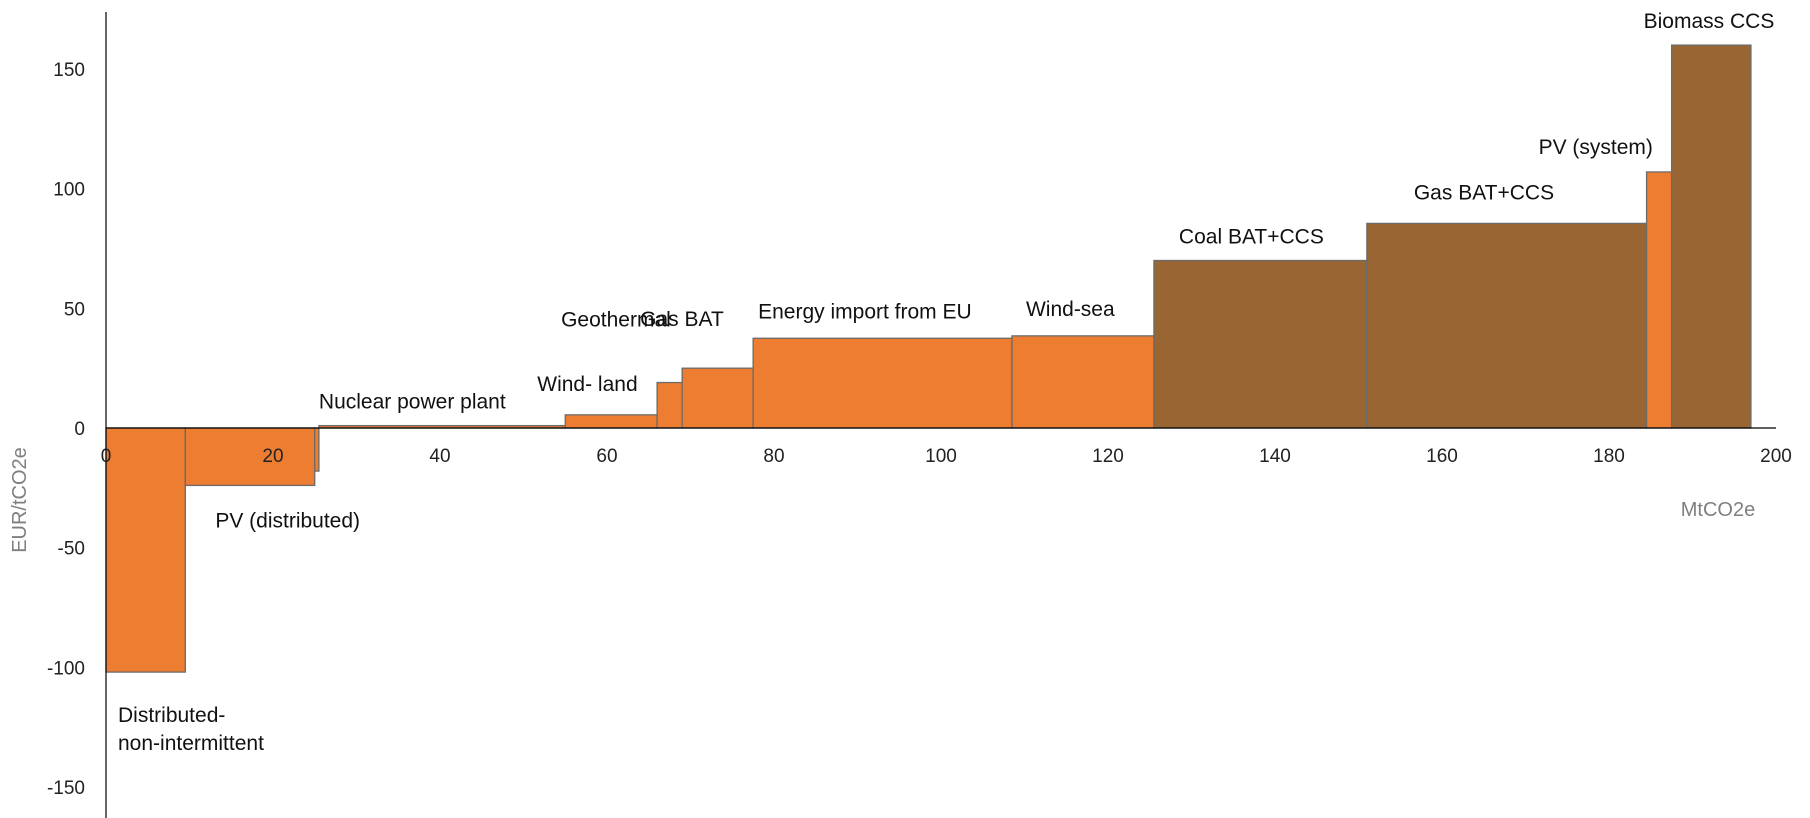 Image resolution: width=1810 pixels, height=818 pixels. I want to click on bar-label: Wind-sea, so click(1070, 309).